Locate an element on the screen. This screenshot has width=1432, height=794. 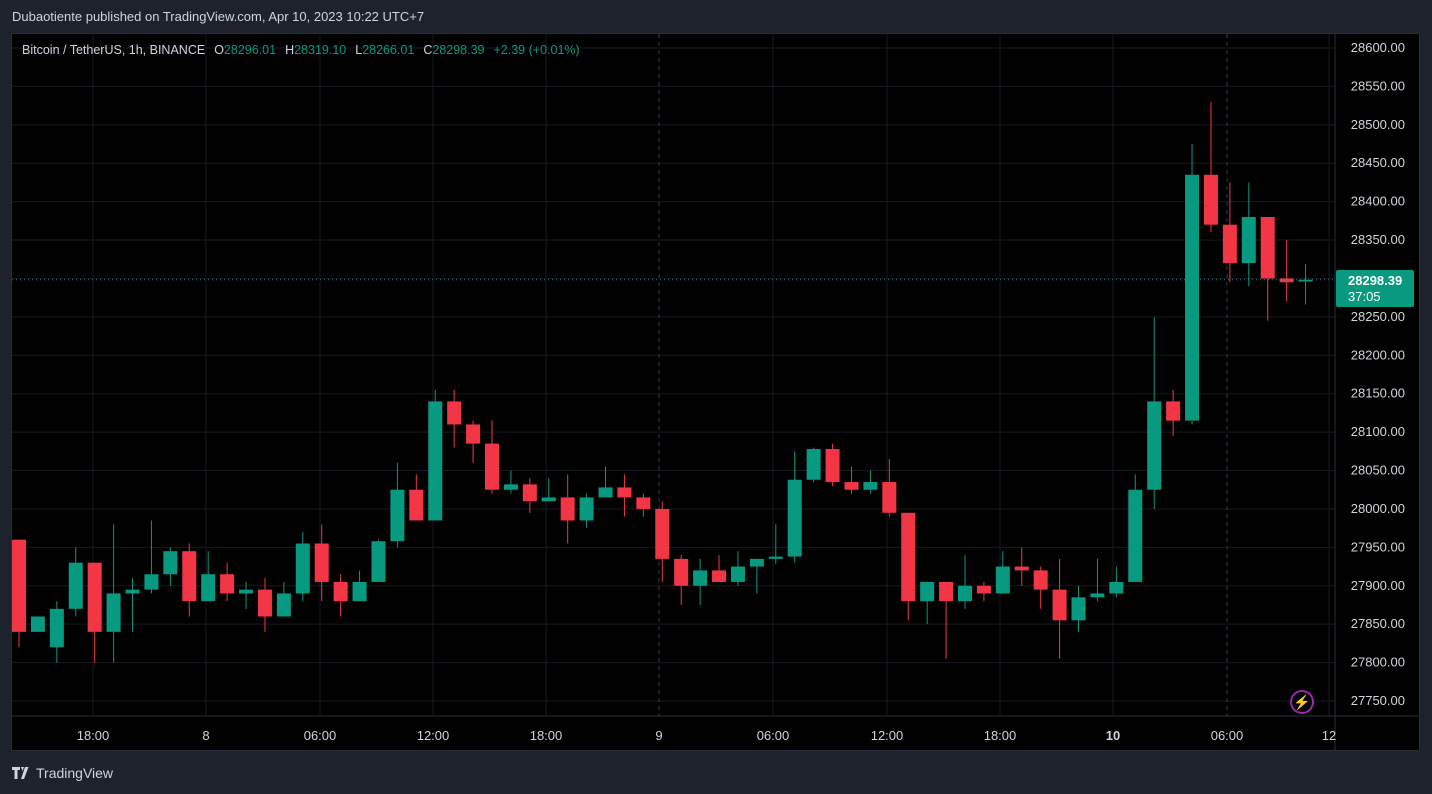
close-value: 28298.39 is located at coordinates (458, 50).